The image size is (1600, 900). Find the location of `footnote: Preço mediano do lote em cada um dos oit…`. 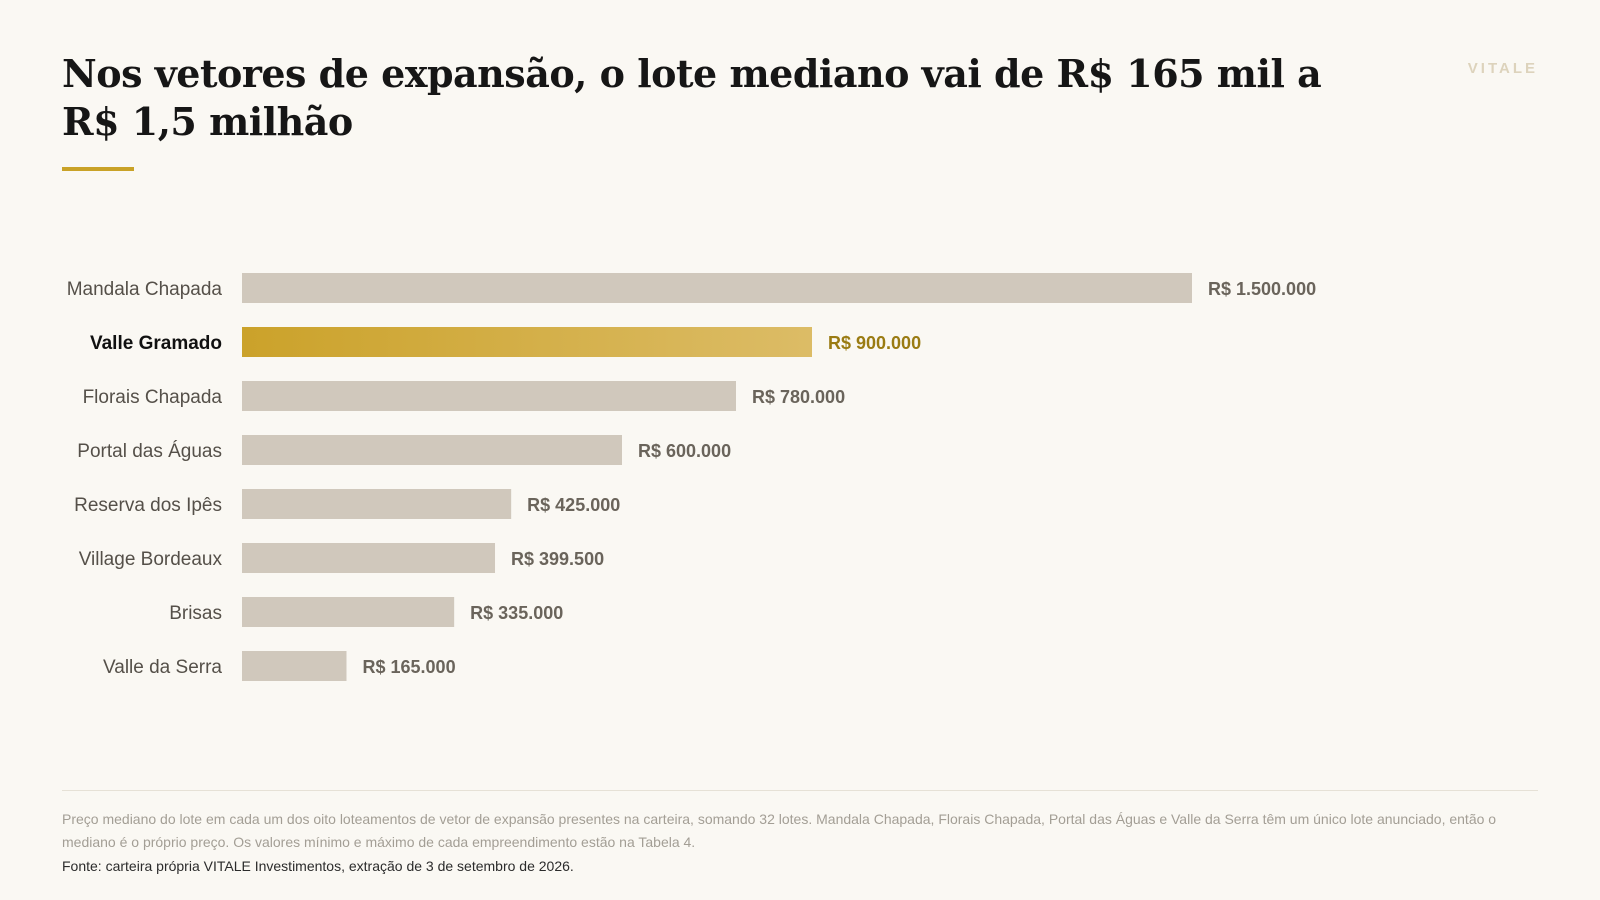

footnote: Preço mediano do lote em cada um dos oit… is located at coordinates (779, 830).